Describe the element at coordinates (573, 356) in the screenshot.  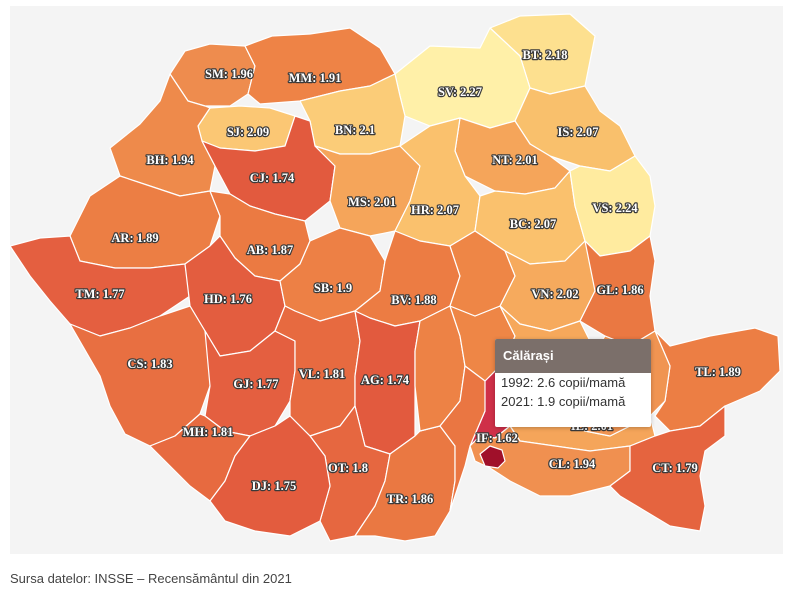
I see `tooltip-title: Călărași` at that location.